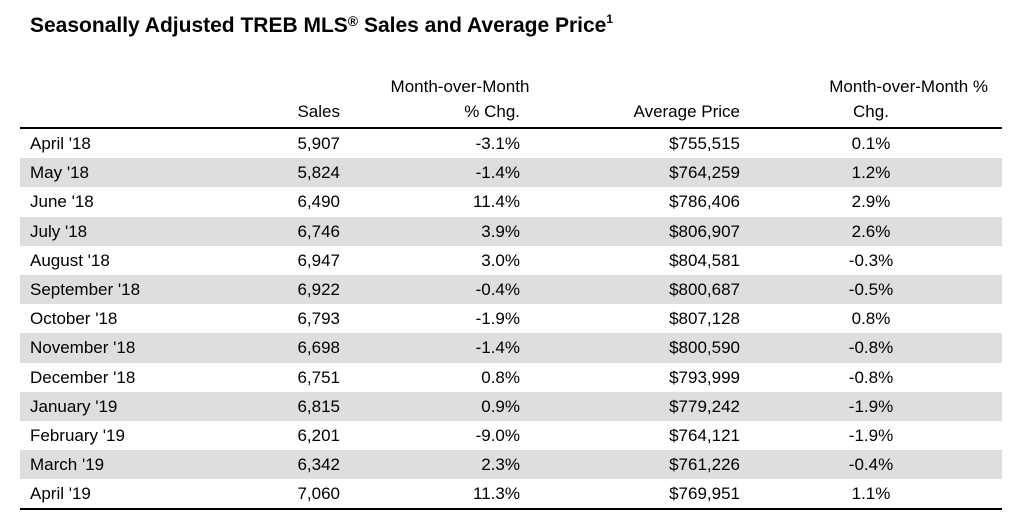 The width and height of the screenshot is (1024, 528). Describe the element at coordinates (125, 173) in the screenshot. I see `cell-month: May '18` at that location.